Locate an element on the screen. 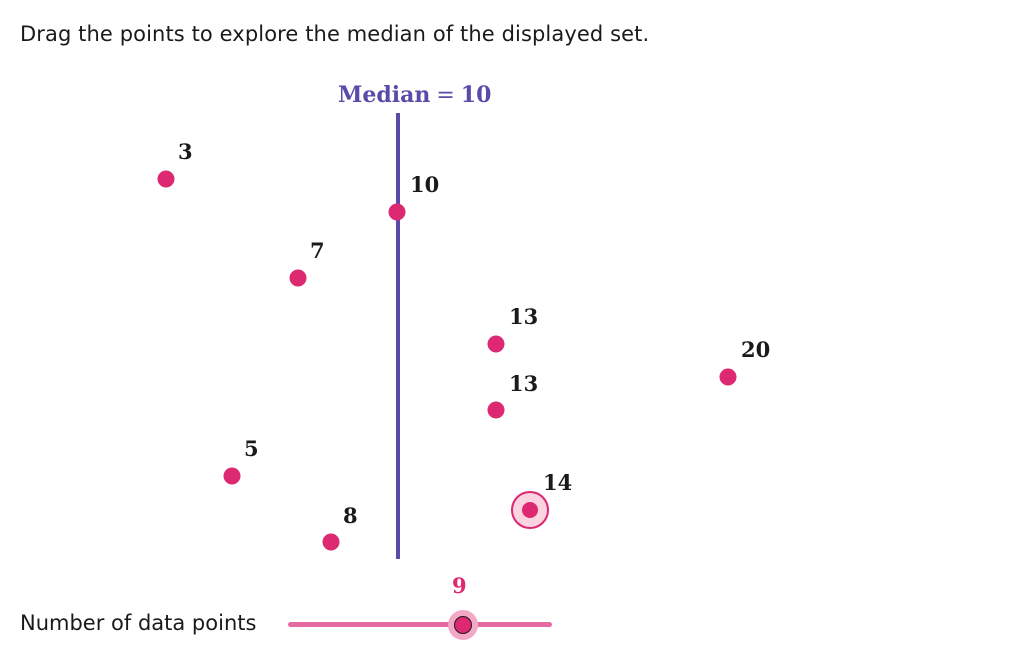 The image size is (1032, 645). point-label-13-upper: 13 is located at coordinates (524, 316).